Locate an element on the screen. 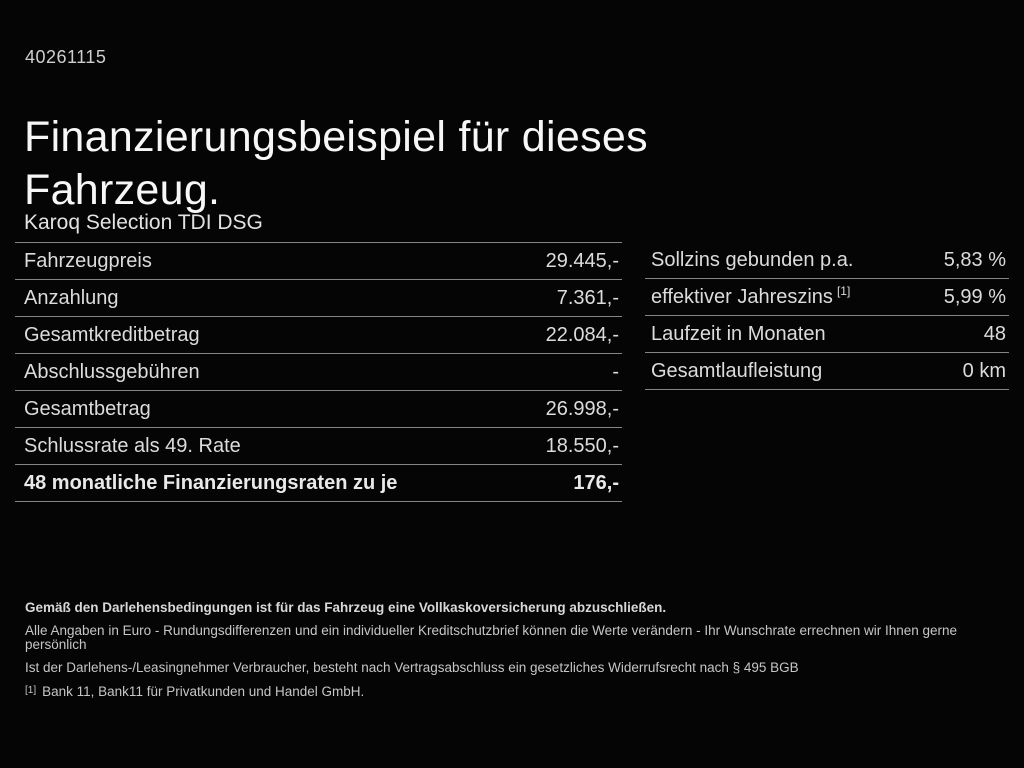 This screenshot has width=1024, height=768. listing-id: 40261115 is located at coordinates (66, 57).